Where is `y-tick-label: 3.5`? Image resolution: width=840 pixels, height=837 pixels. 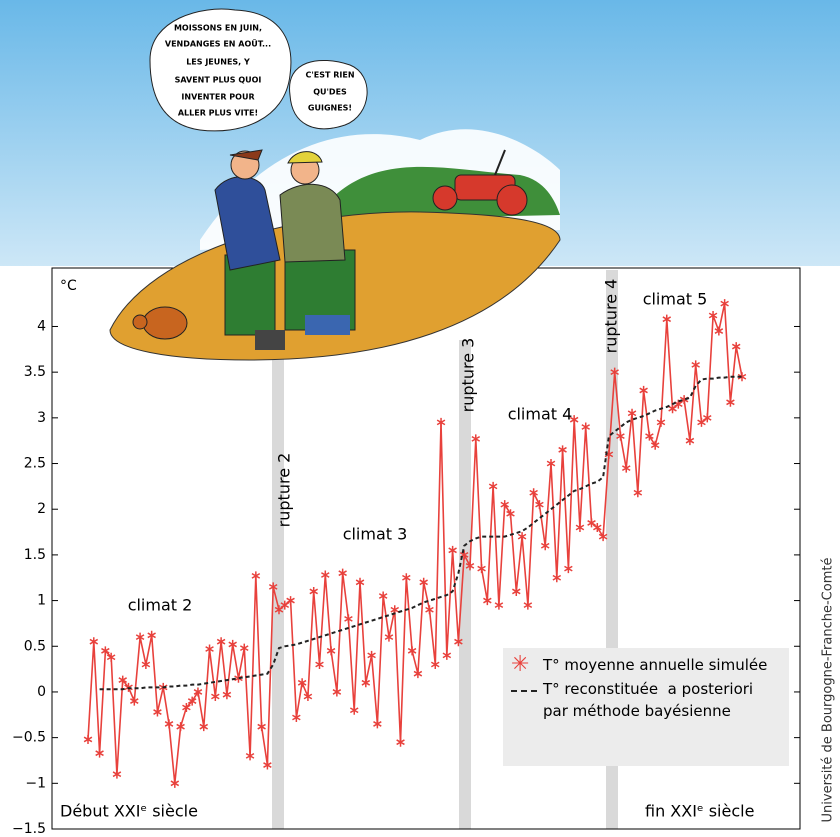 y-tick-label: 3.5 is located at coordinates (35, 372).